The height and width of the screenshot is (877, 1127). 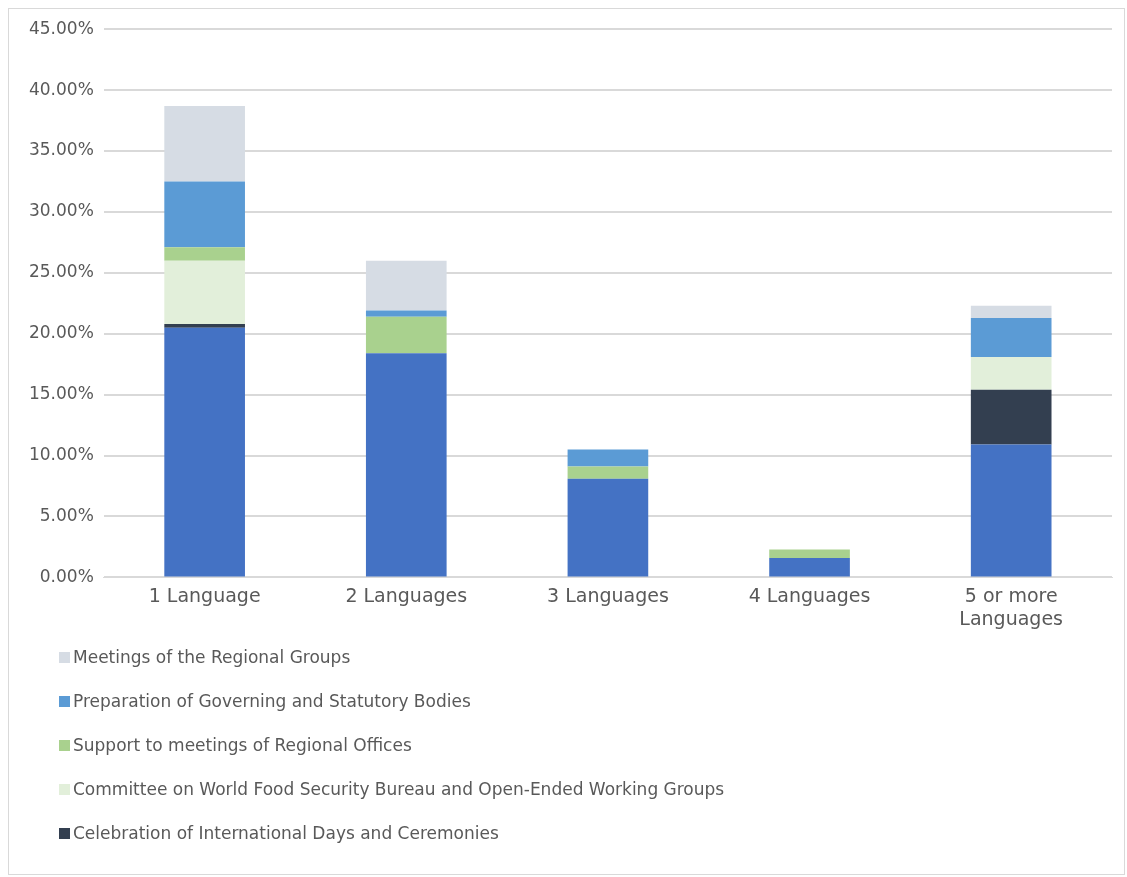 What do you see at coordinates (61, 454) in the screenshot?
I see `y-tick-label: 10.00%` at bounding box center [61, 454].